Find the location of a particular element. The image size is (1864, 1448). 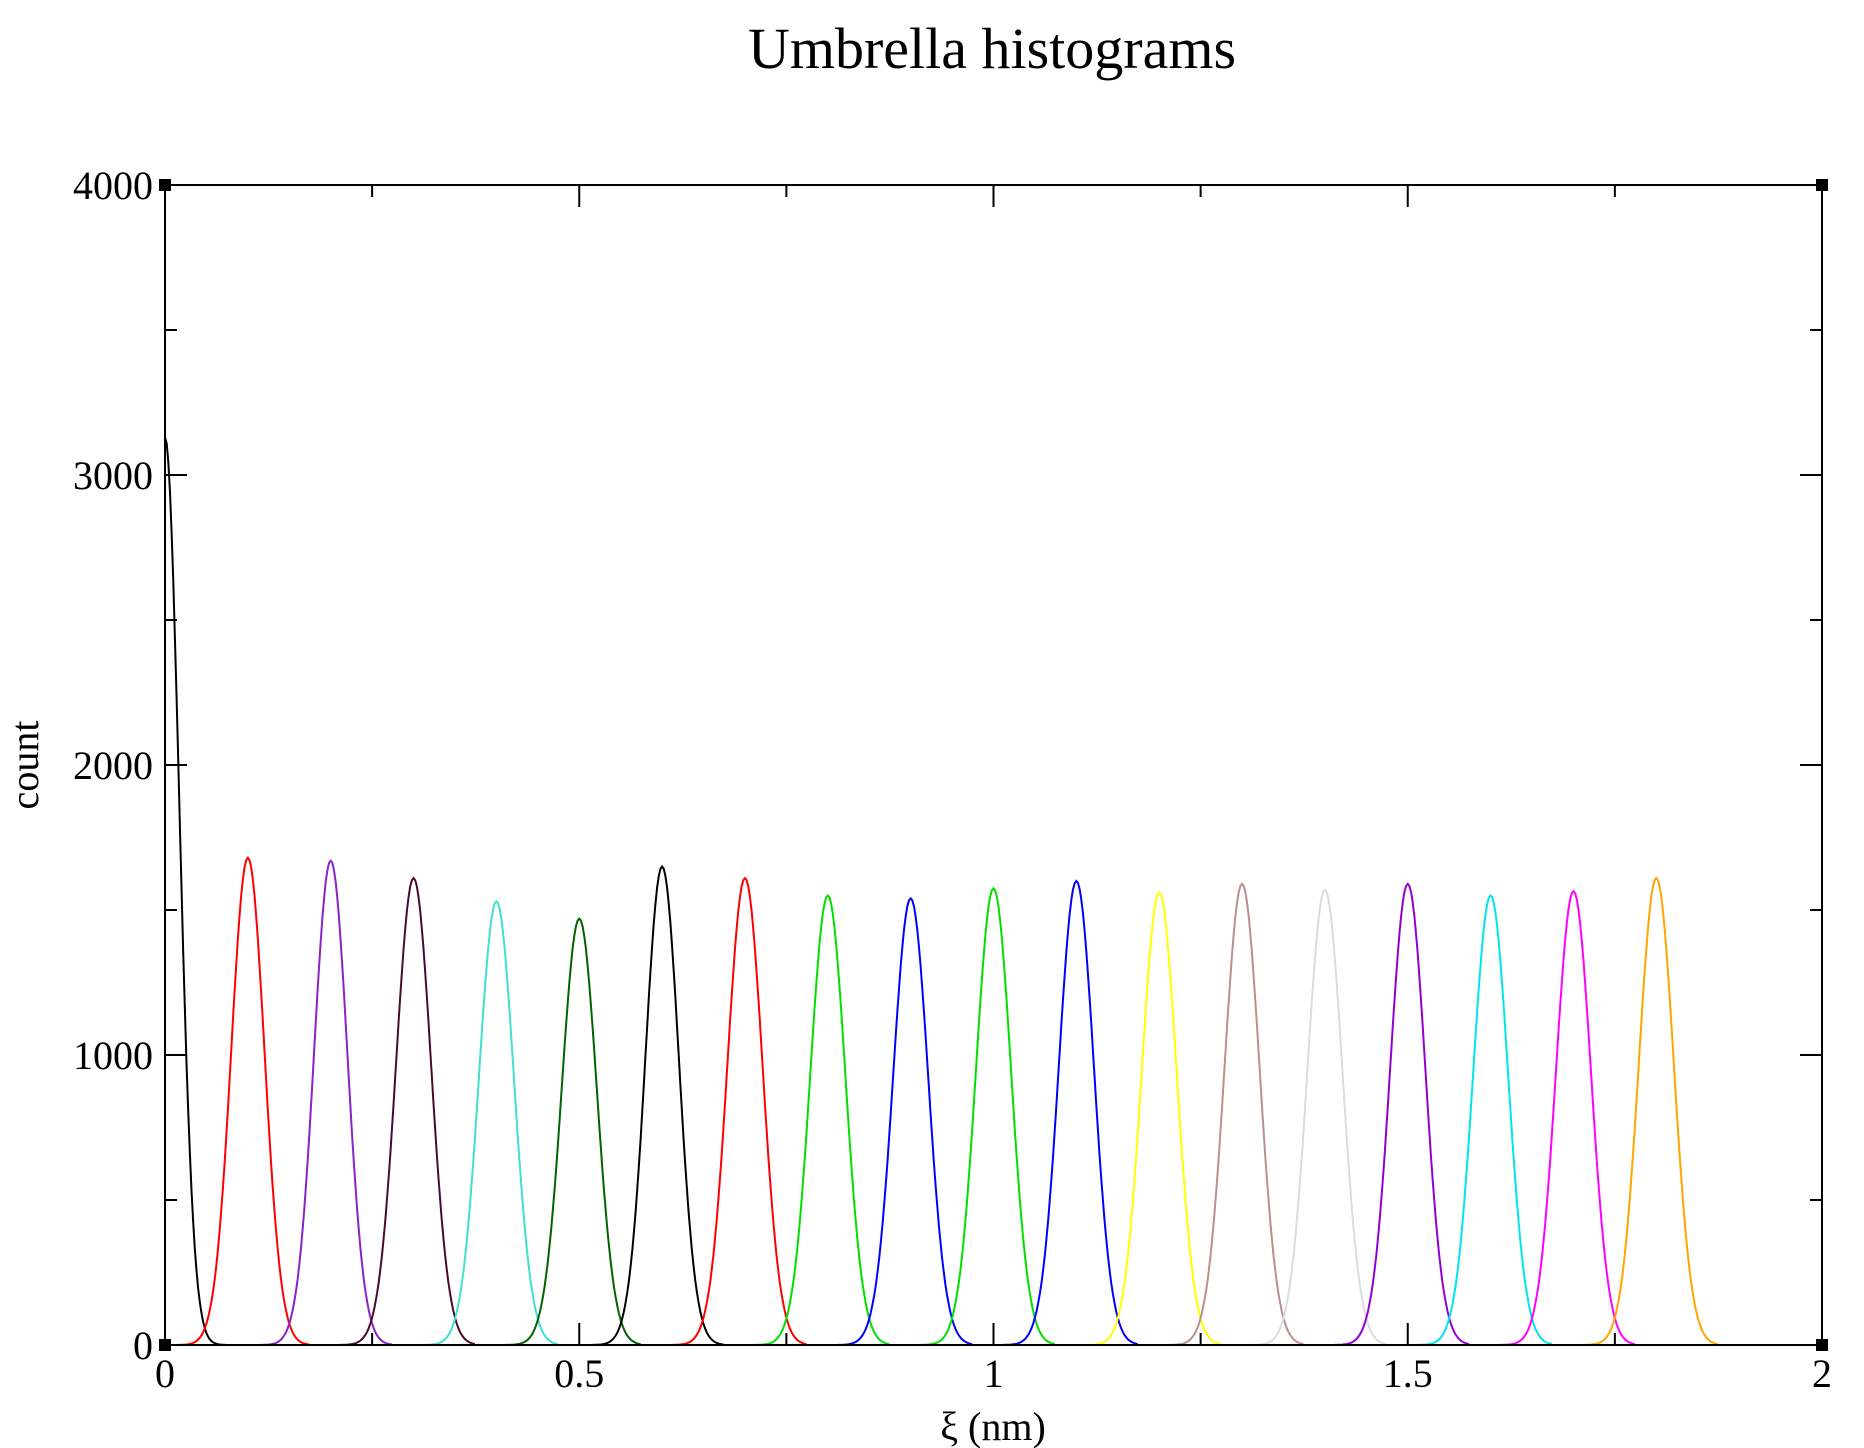

y-tick-label: 0 is located at coordinates (143, 1345).